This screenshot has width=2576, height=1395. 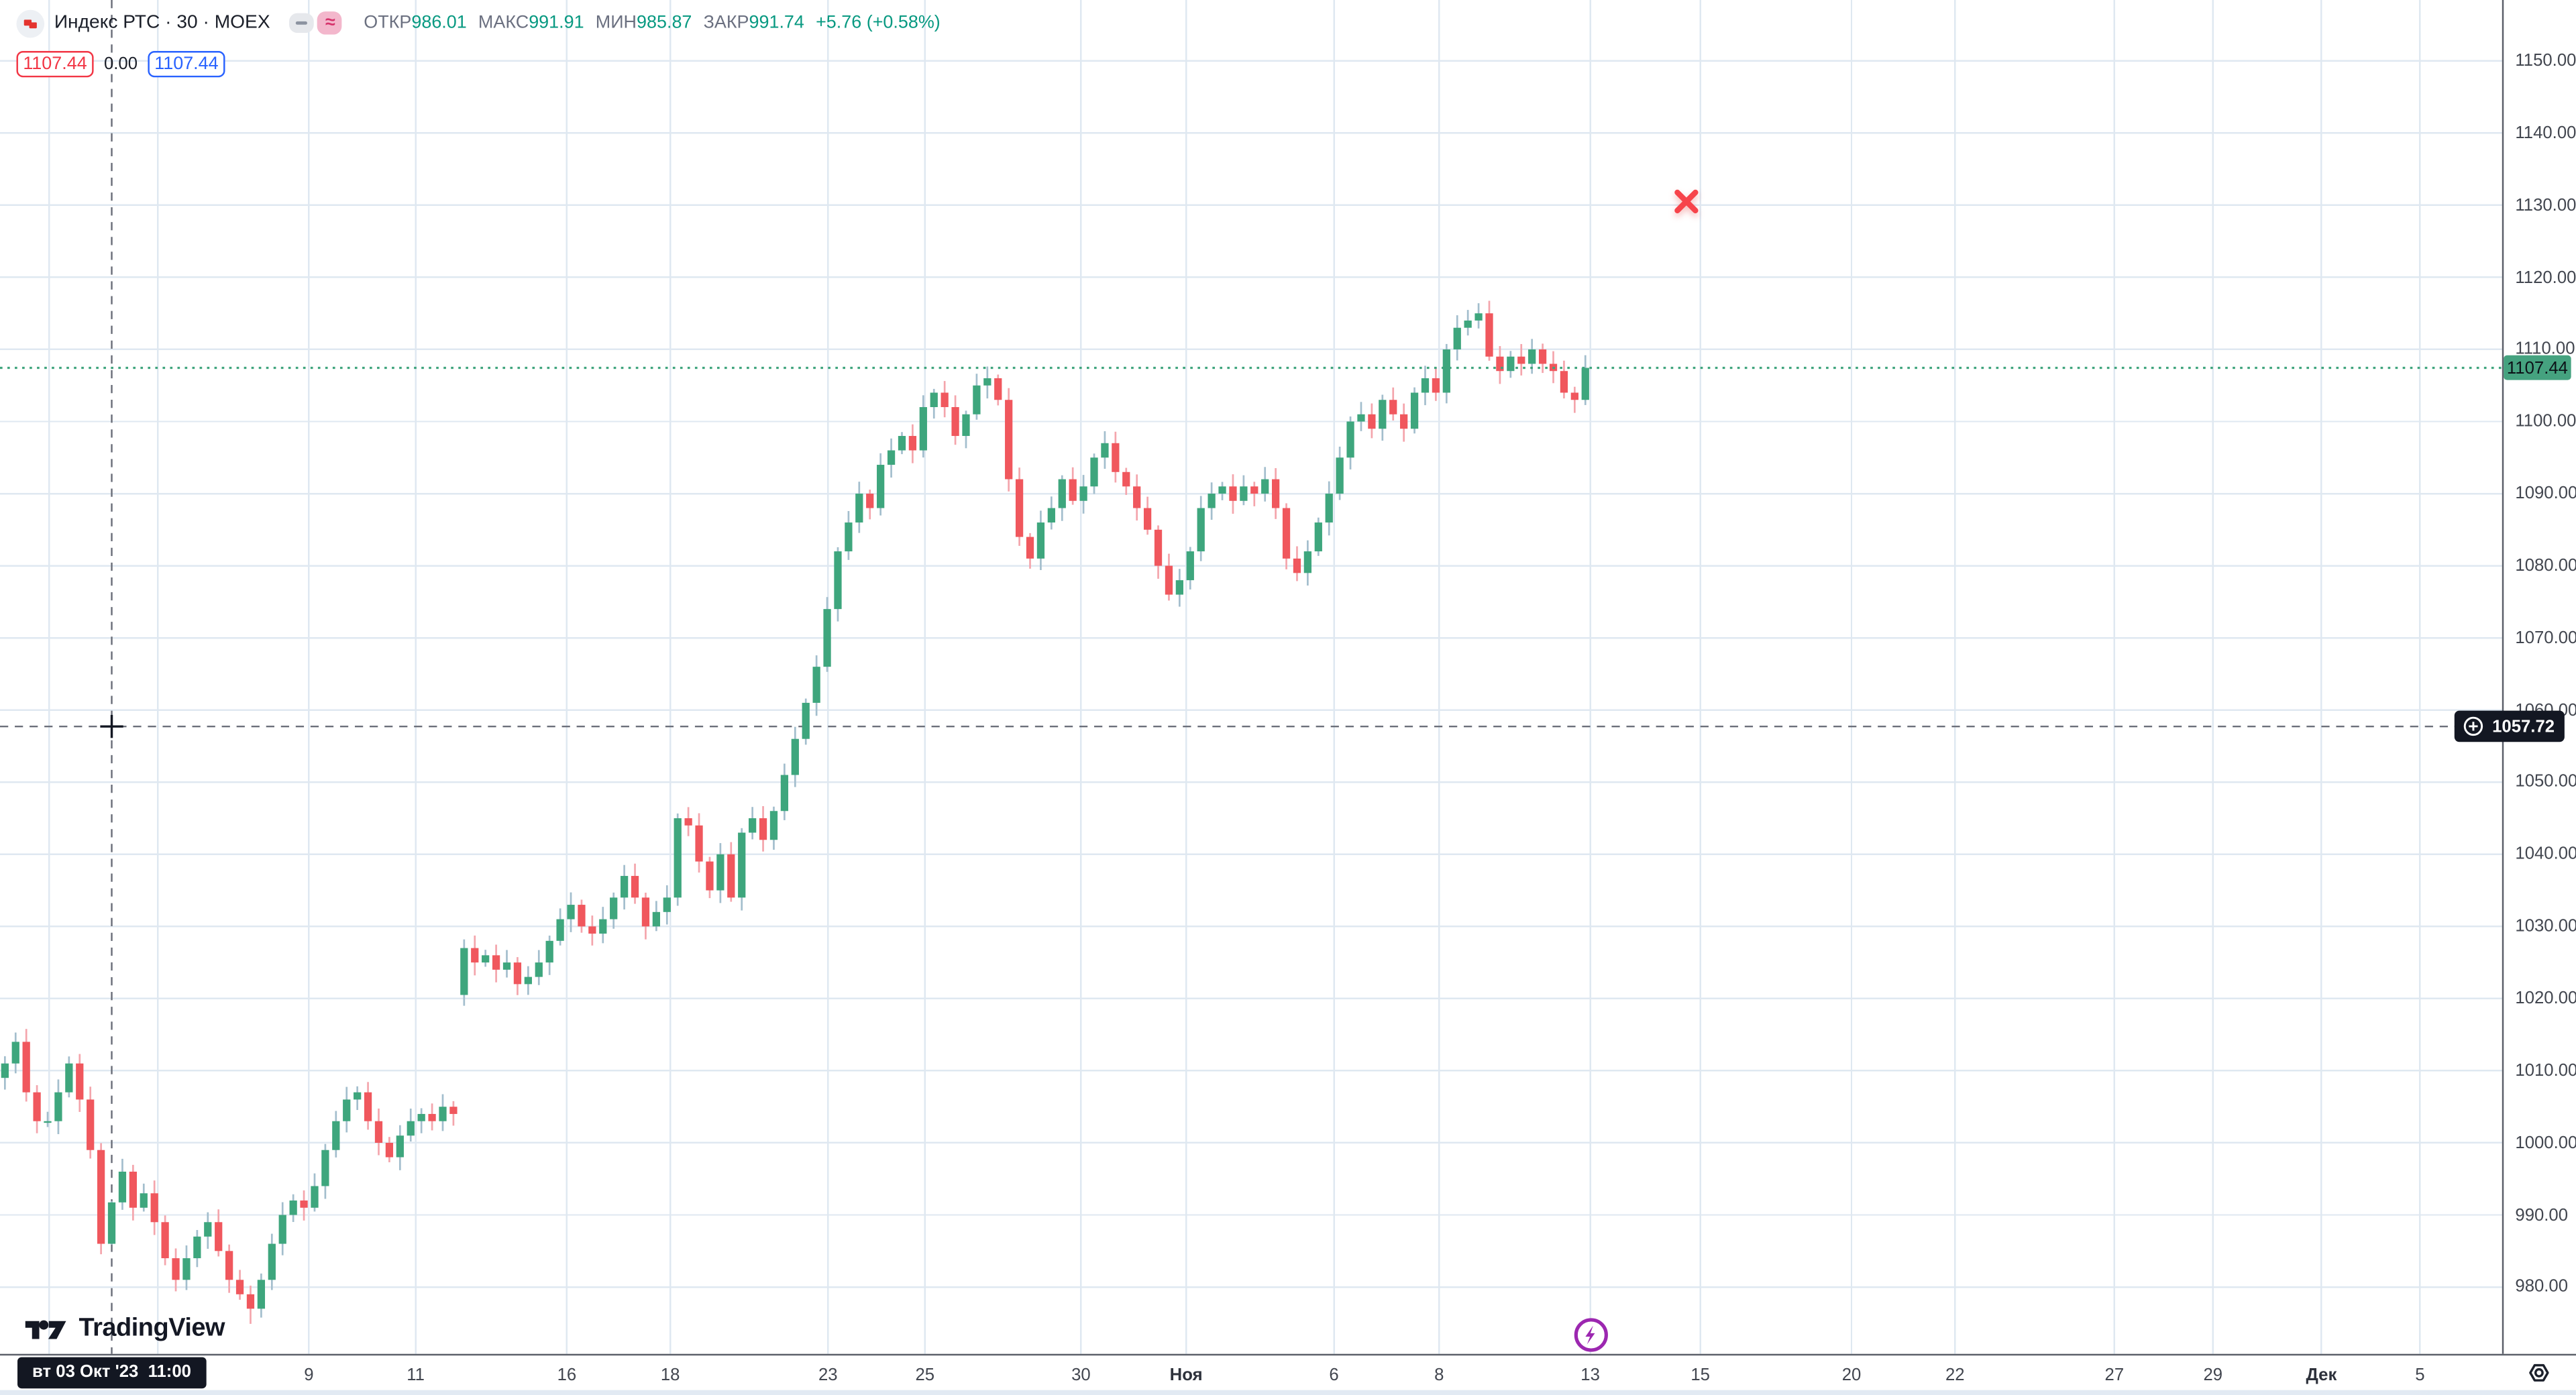 What do you see at coordinates (416, 1375) in the screenshot?
I see `time-tick-label: 11` at bounding box center [416, 1375].